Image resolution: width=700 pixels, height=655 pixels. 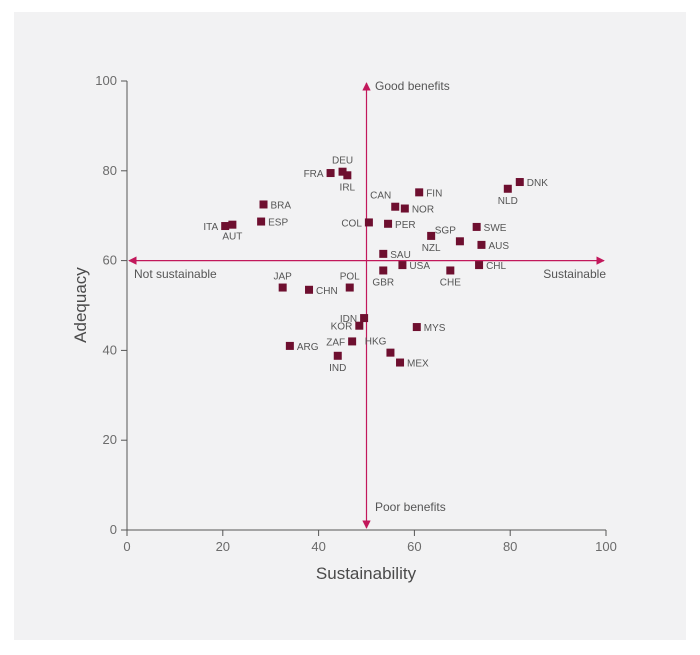 What do you see at coordinates (459, 241) in the screenshot?
I see `point-sgp` at bounding box center [459, 241].